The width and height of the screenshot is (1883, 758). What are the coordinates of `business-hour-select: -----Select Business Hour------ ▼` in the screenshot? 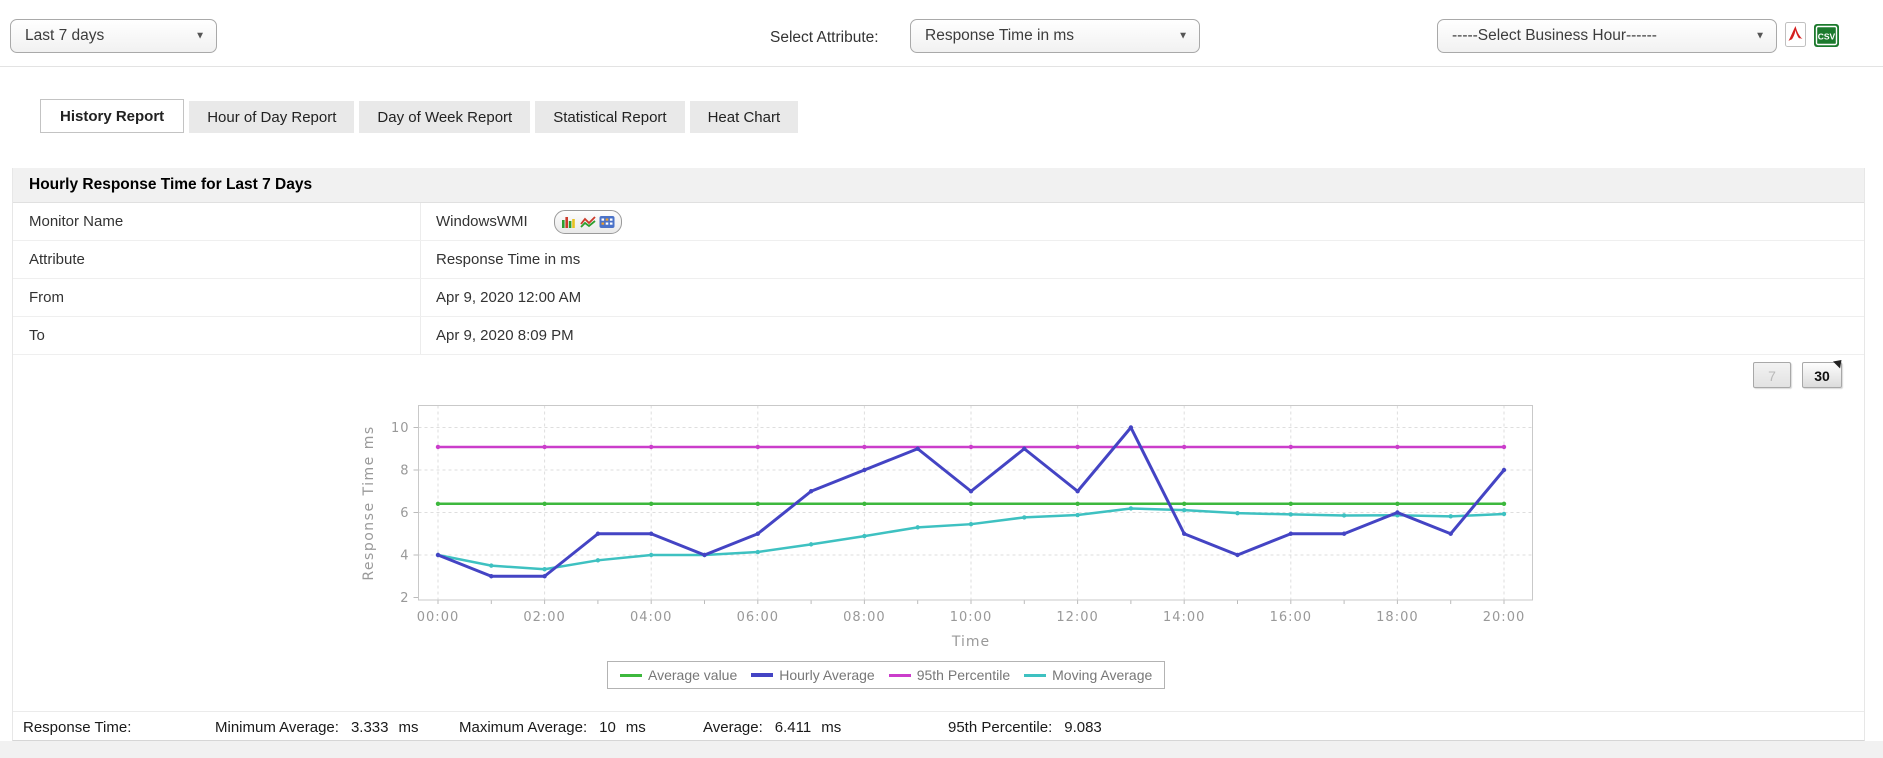 It's located at (1607, 36).